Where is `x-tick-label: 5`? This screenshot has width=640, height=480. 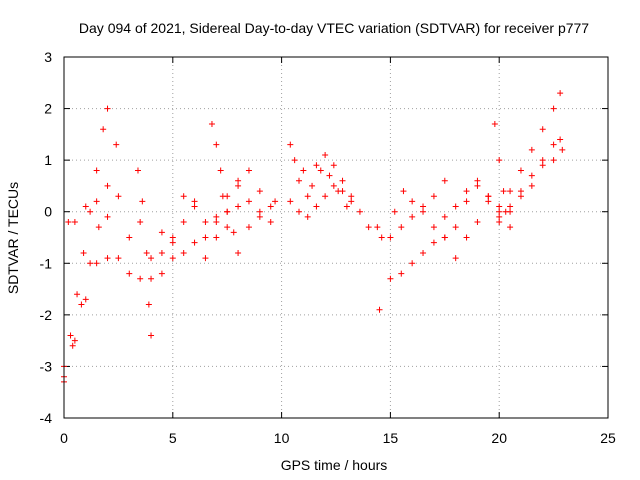
x-tick-label: 5 is located at coordinates (173, 438).